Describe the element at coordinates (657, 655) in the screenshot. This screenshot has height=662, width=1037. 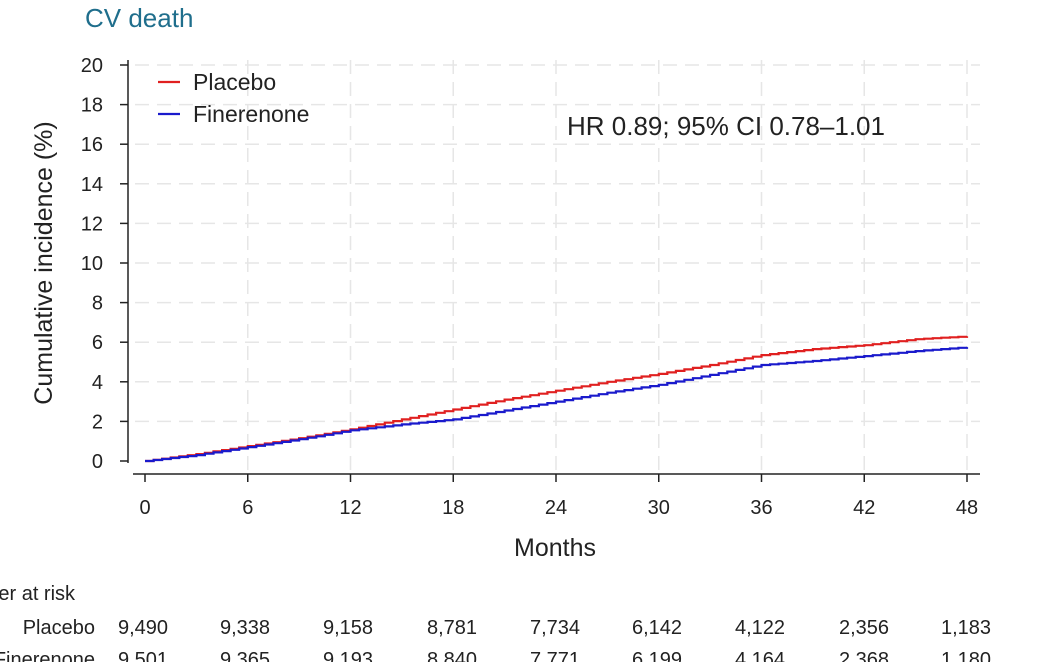
I see `risk-value: 6,199` at that location.